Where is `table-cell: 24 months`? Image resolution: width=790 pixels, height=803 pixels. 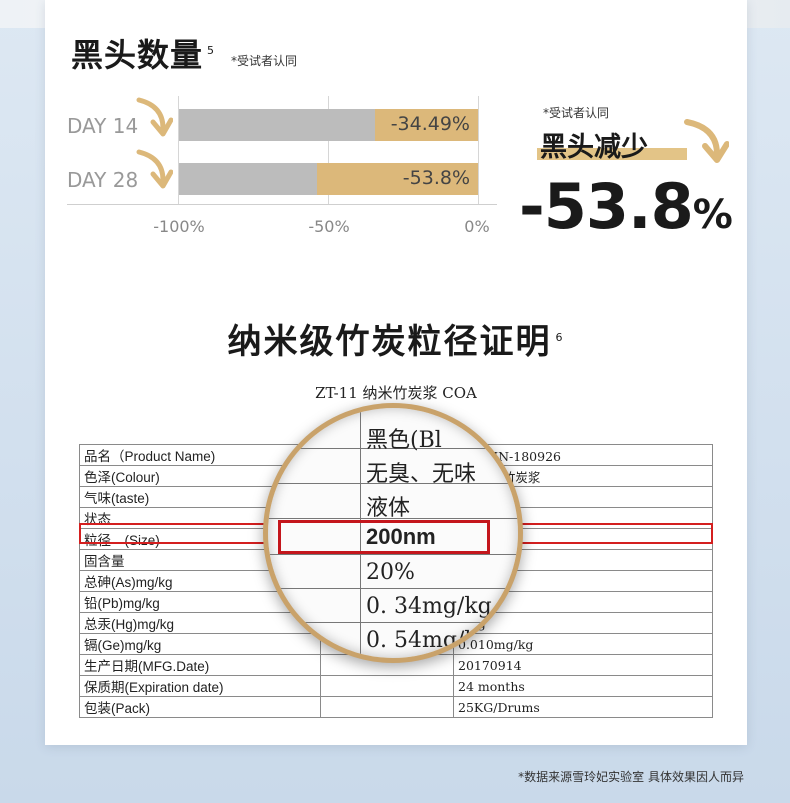
table-cell: 24 months is located at coordinates (583, 686).